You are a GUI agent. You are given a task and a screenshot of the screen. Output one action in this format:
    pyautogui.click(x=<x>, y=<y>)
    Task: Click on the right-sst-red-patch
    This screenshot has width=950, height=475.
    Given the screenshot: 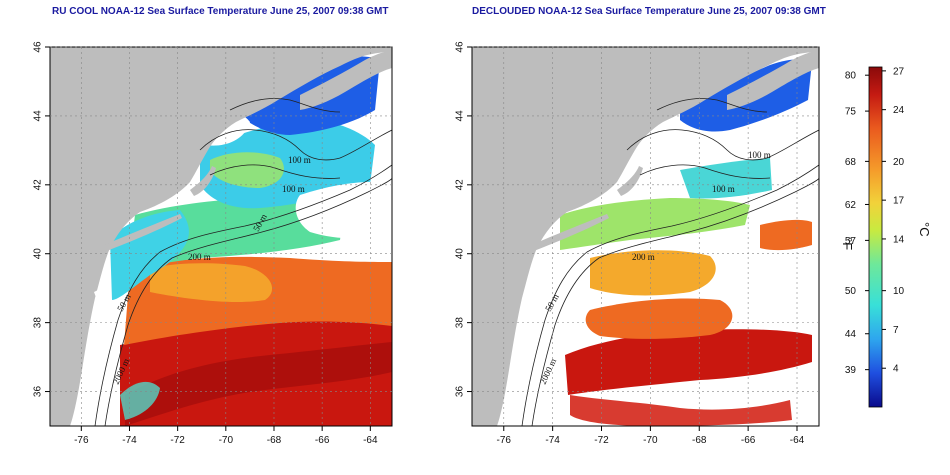 What is the action you would take?
    pyautogui.click(x=688, y=362)
    